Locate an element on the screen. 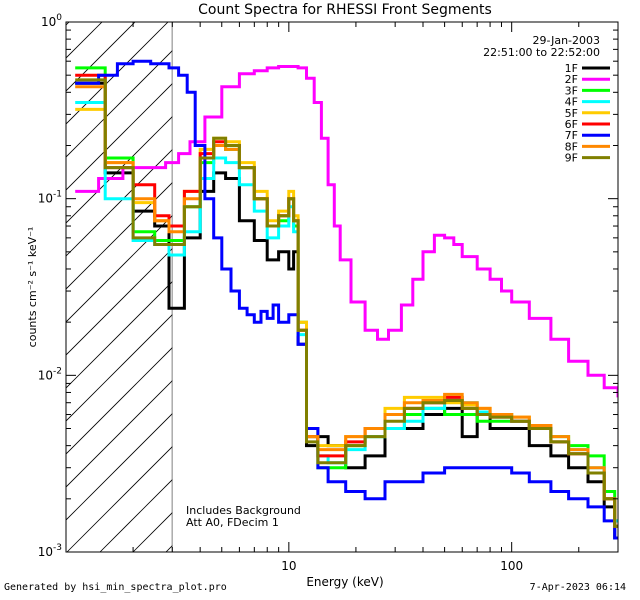 The image size is (640, 600). chart-title: Count Spectra for RHESSI Front Segments is located at coordinates (345, 10).